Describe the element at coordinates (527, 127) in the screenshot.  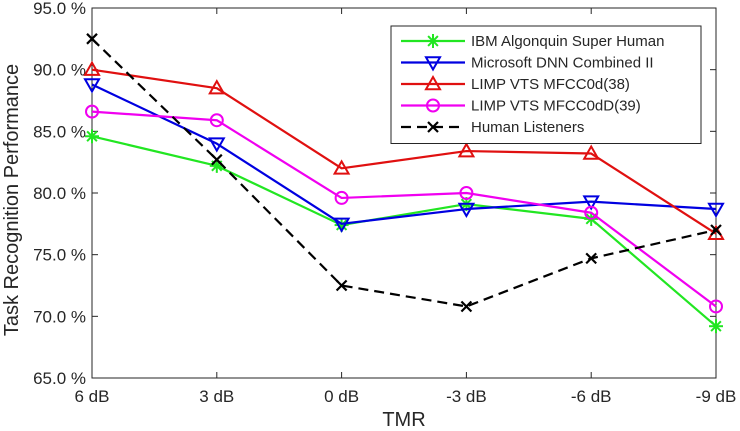
I see `legend-label: Human Listeners` at that location.